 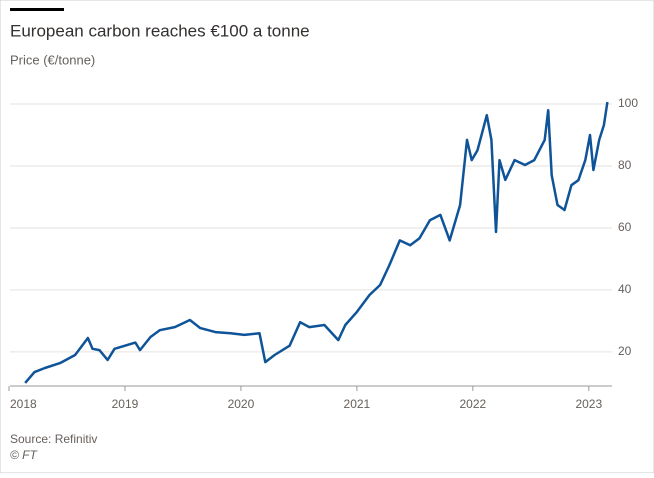 What do you see at coordinates (625, 227) in the screenshot?
I see `y-tick-label: 60` at bounding box center [625, 227].